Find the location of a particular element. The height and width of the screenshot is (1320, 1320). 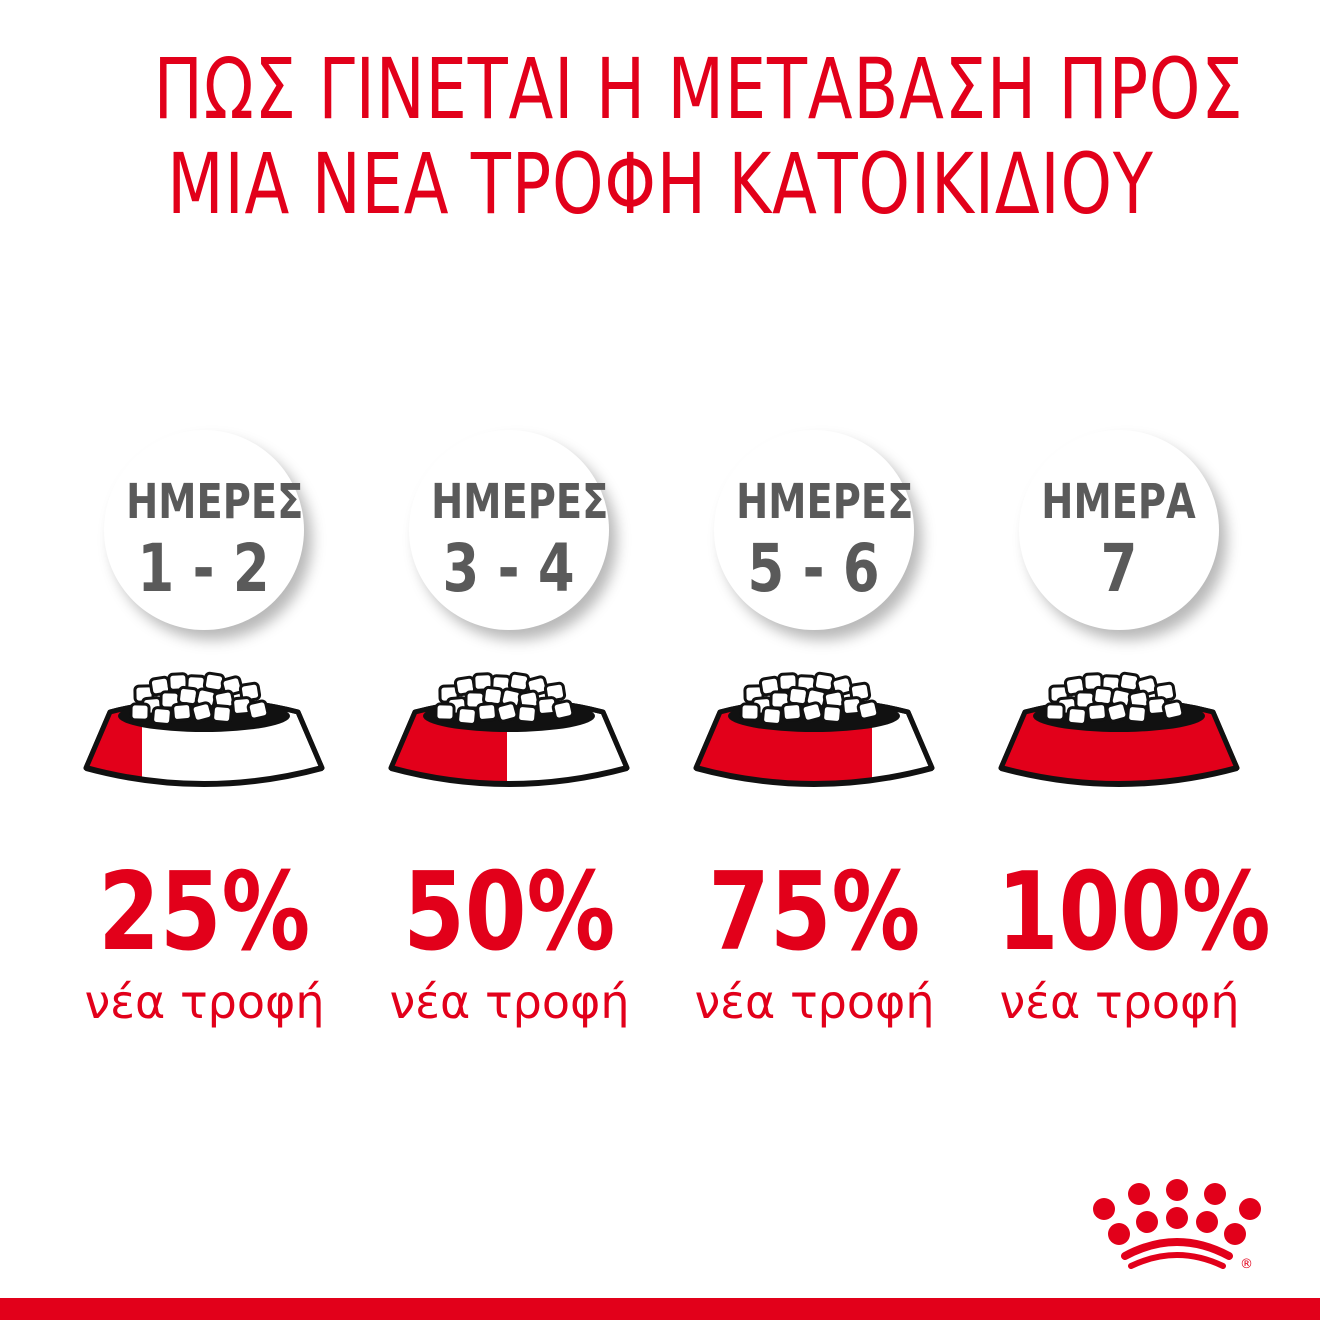

day-range: 3 - 4 is located at coordinates (509, 568).